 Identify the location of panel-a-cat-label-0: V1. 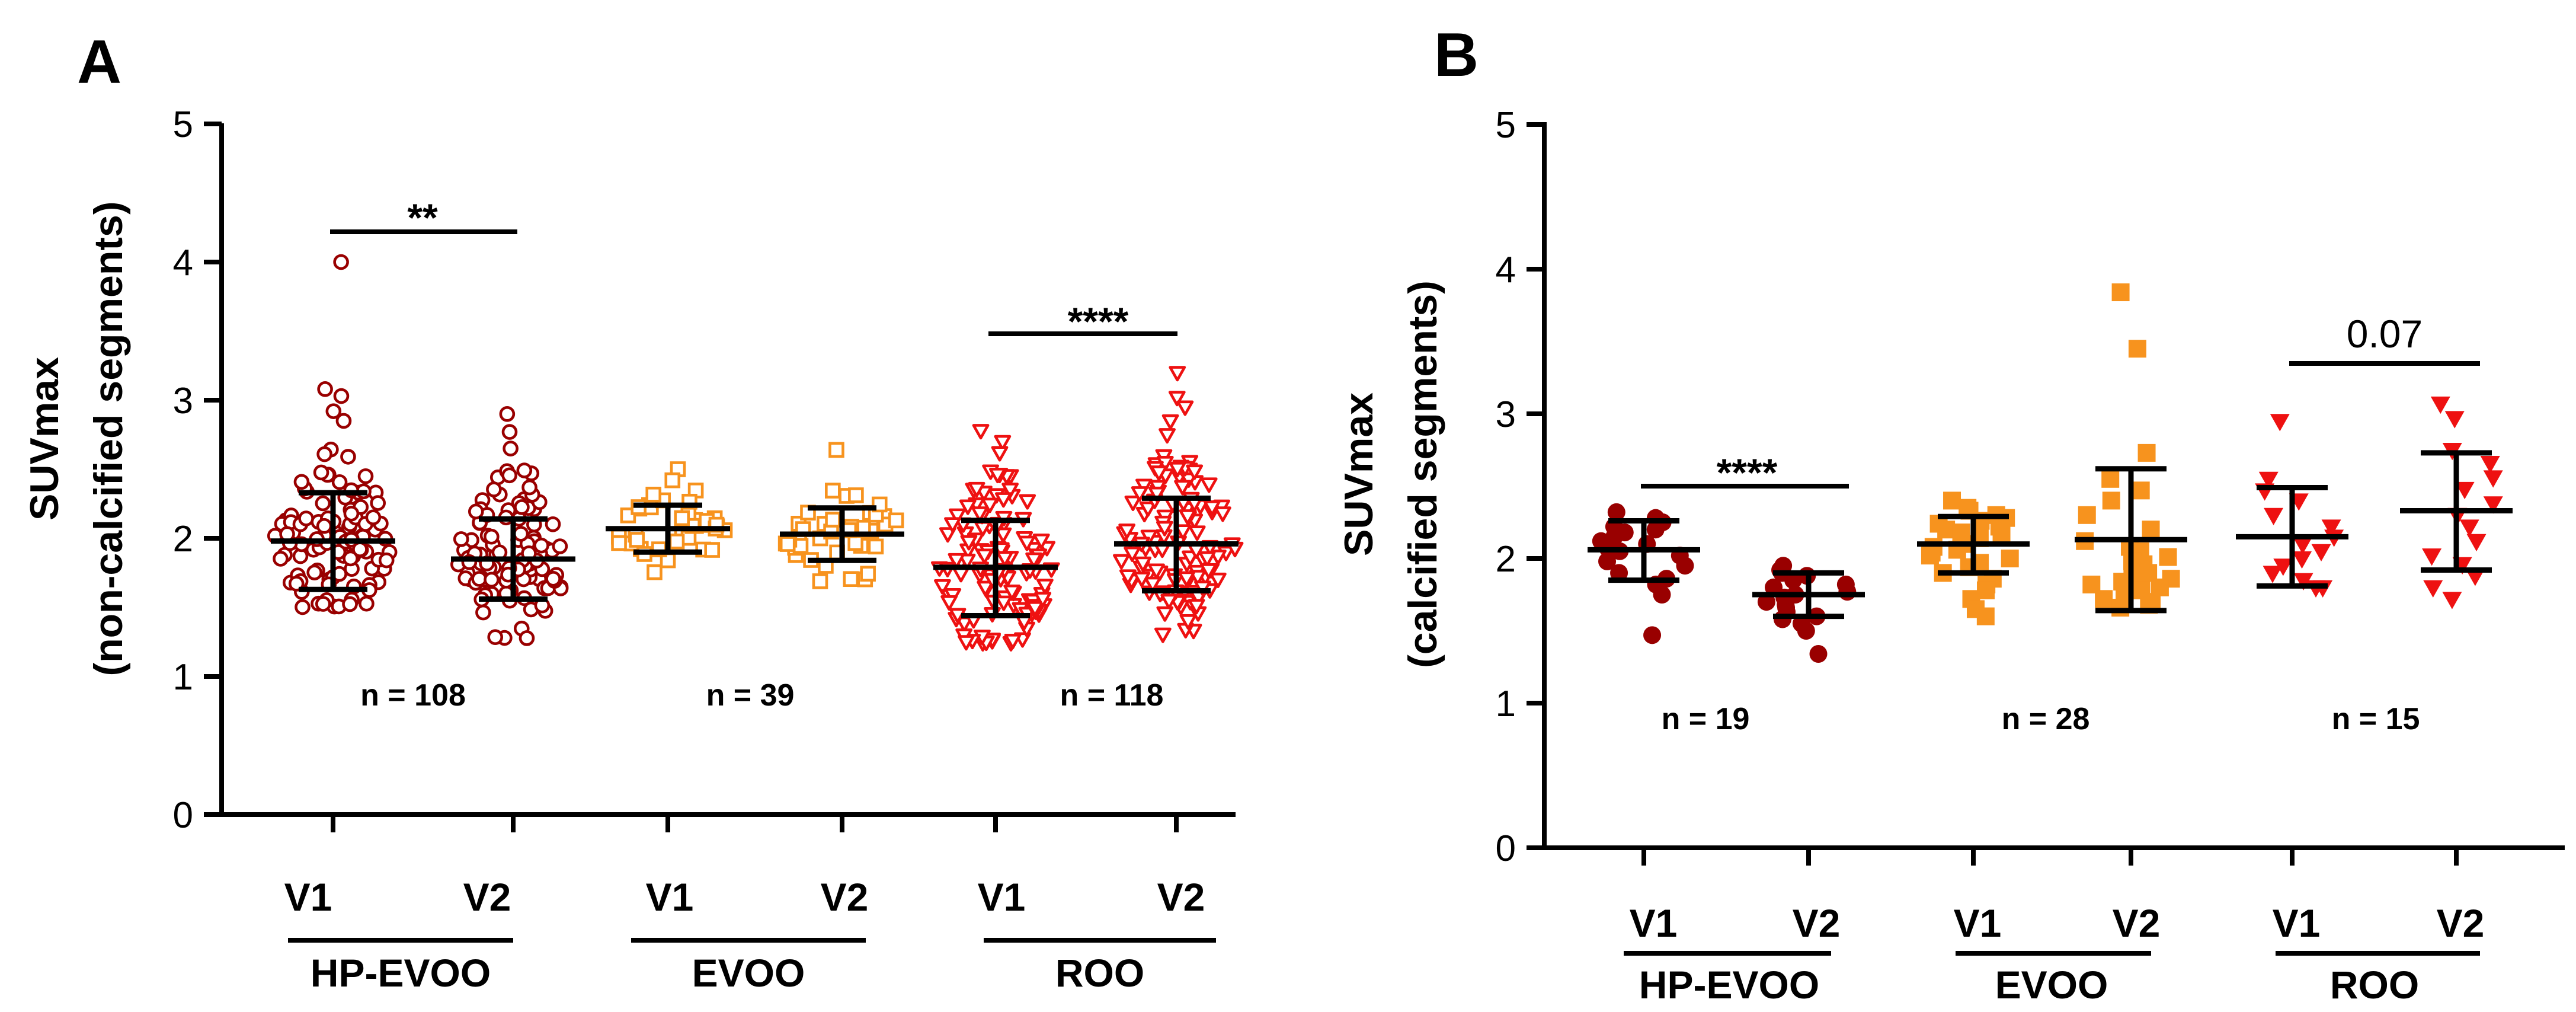
(308, 897).